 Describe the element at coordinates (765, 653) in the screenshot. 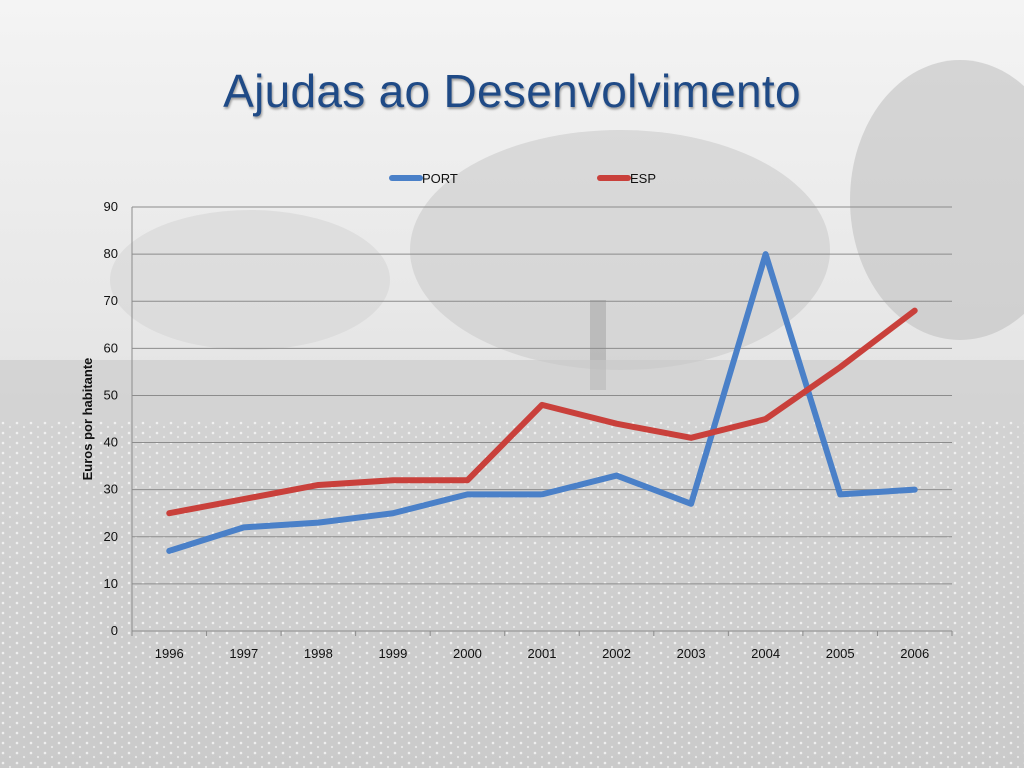

I see `x-tick-label: 2004` at that location.